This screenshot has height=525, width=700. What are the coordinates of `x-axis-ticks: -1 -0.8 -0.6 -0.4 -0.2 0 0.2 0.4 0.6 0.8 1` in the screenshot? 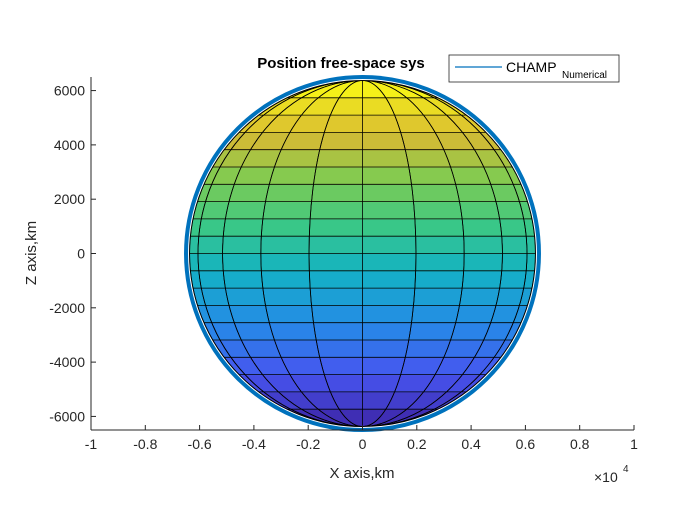 It's located at (361, 438).